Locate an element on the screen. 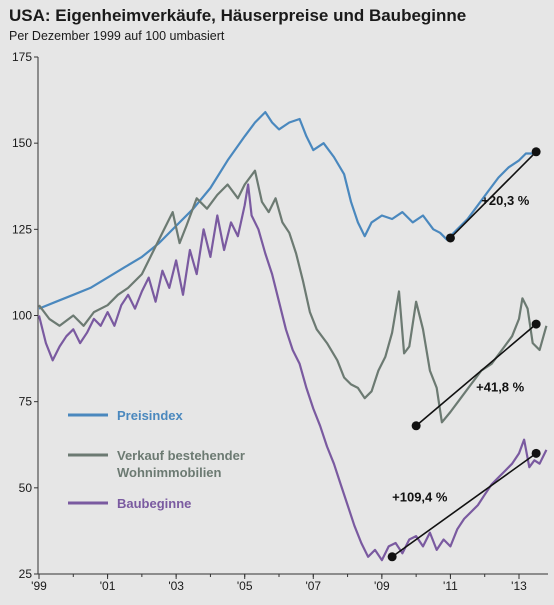 Image resolution: width=554 pixels, height=605 pixels. legend-label-2: Verkauf bestehender is located at coordinates (181, 455).